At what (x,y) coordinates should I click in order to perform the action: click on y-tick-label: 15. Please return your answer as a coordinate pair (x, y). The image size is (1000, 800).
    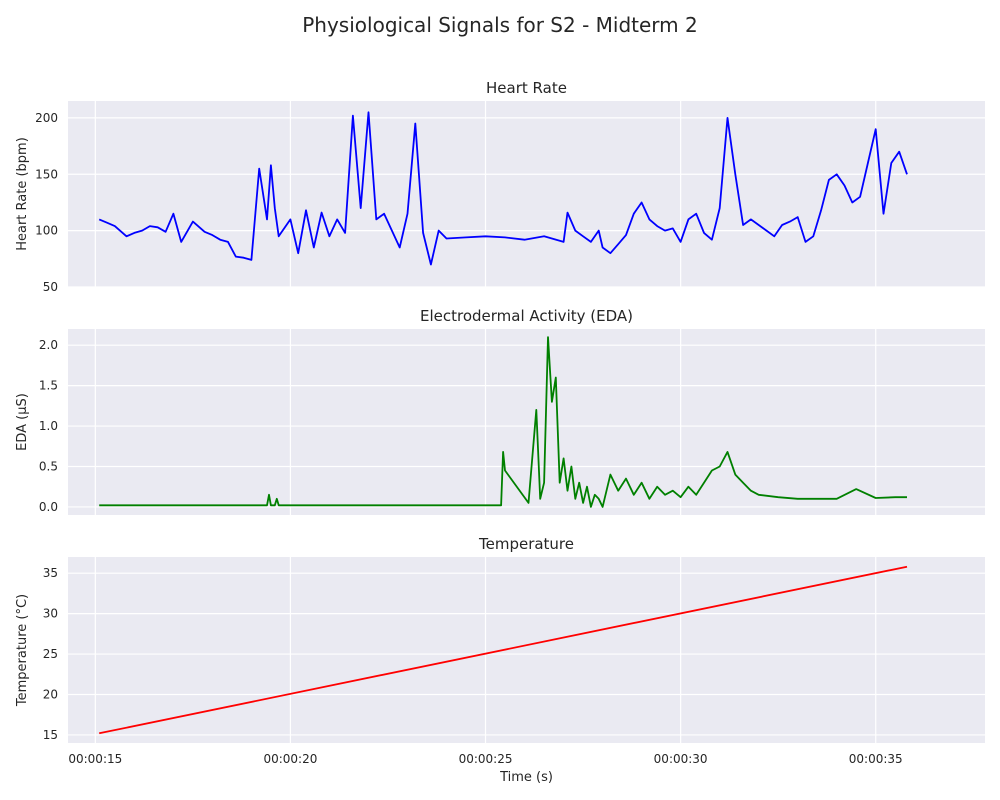
    Looking at the image, I should click on (50, 735).